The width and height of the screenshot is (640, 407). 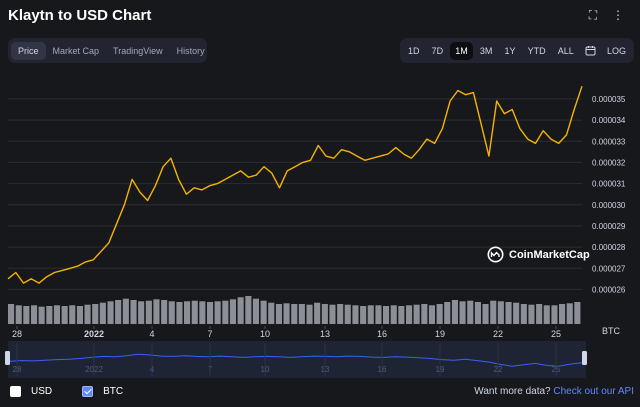 What do you see at coordinates (190, 50) in the screenshot?
I see `tab-history: History` at bounding box center [190, 50].